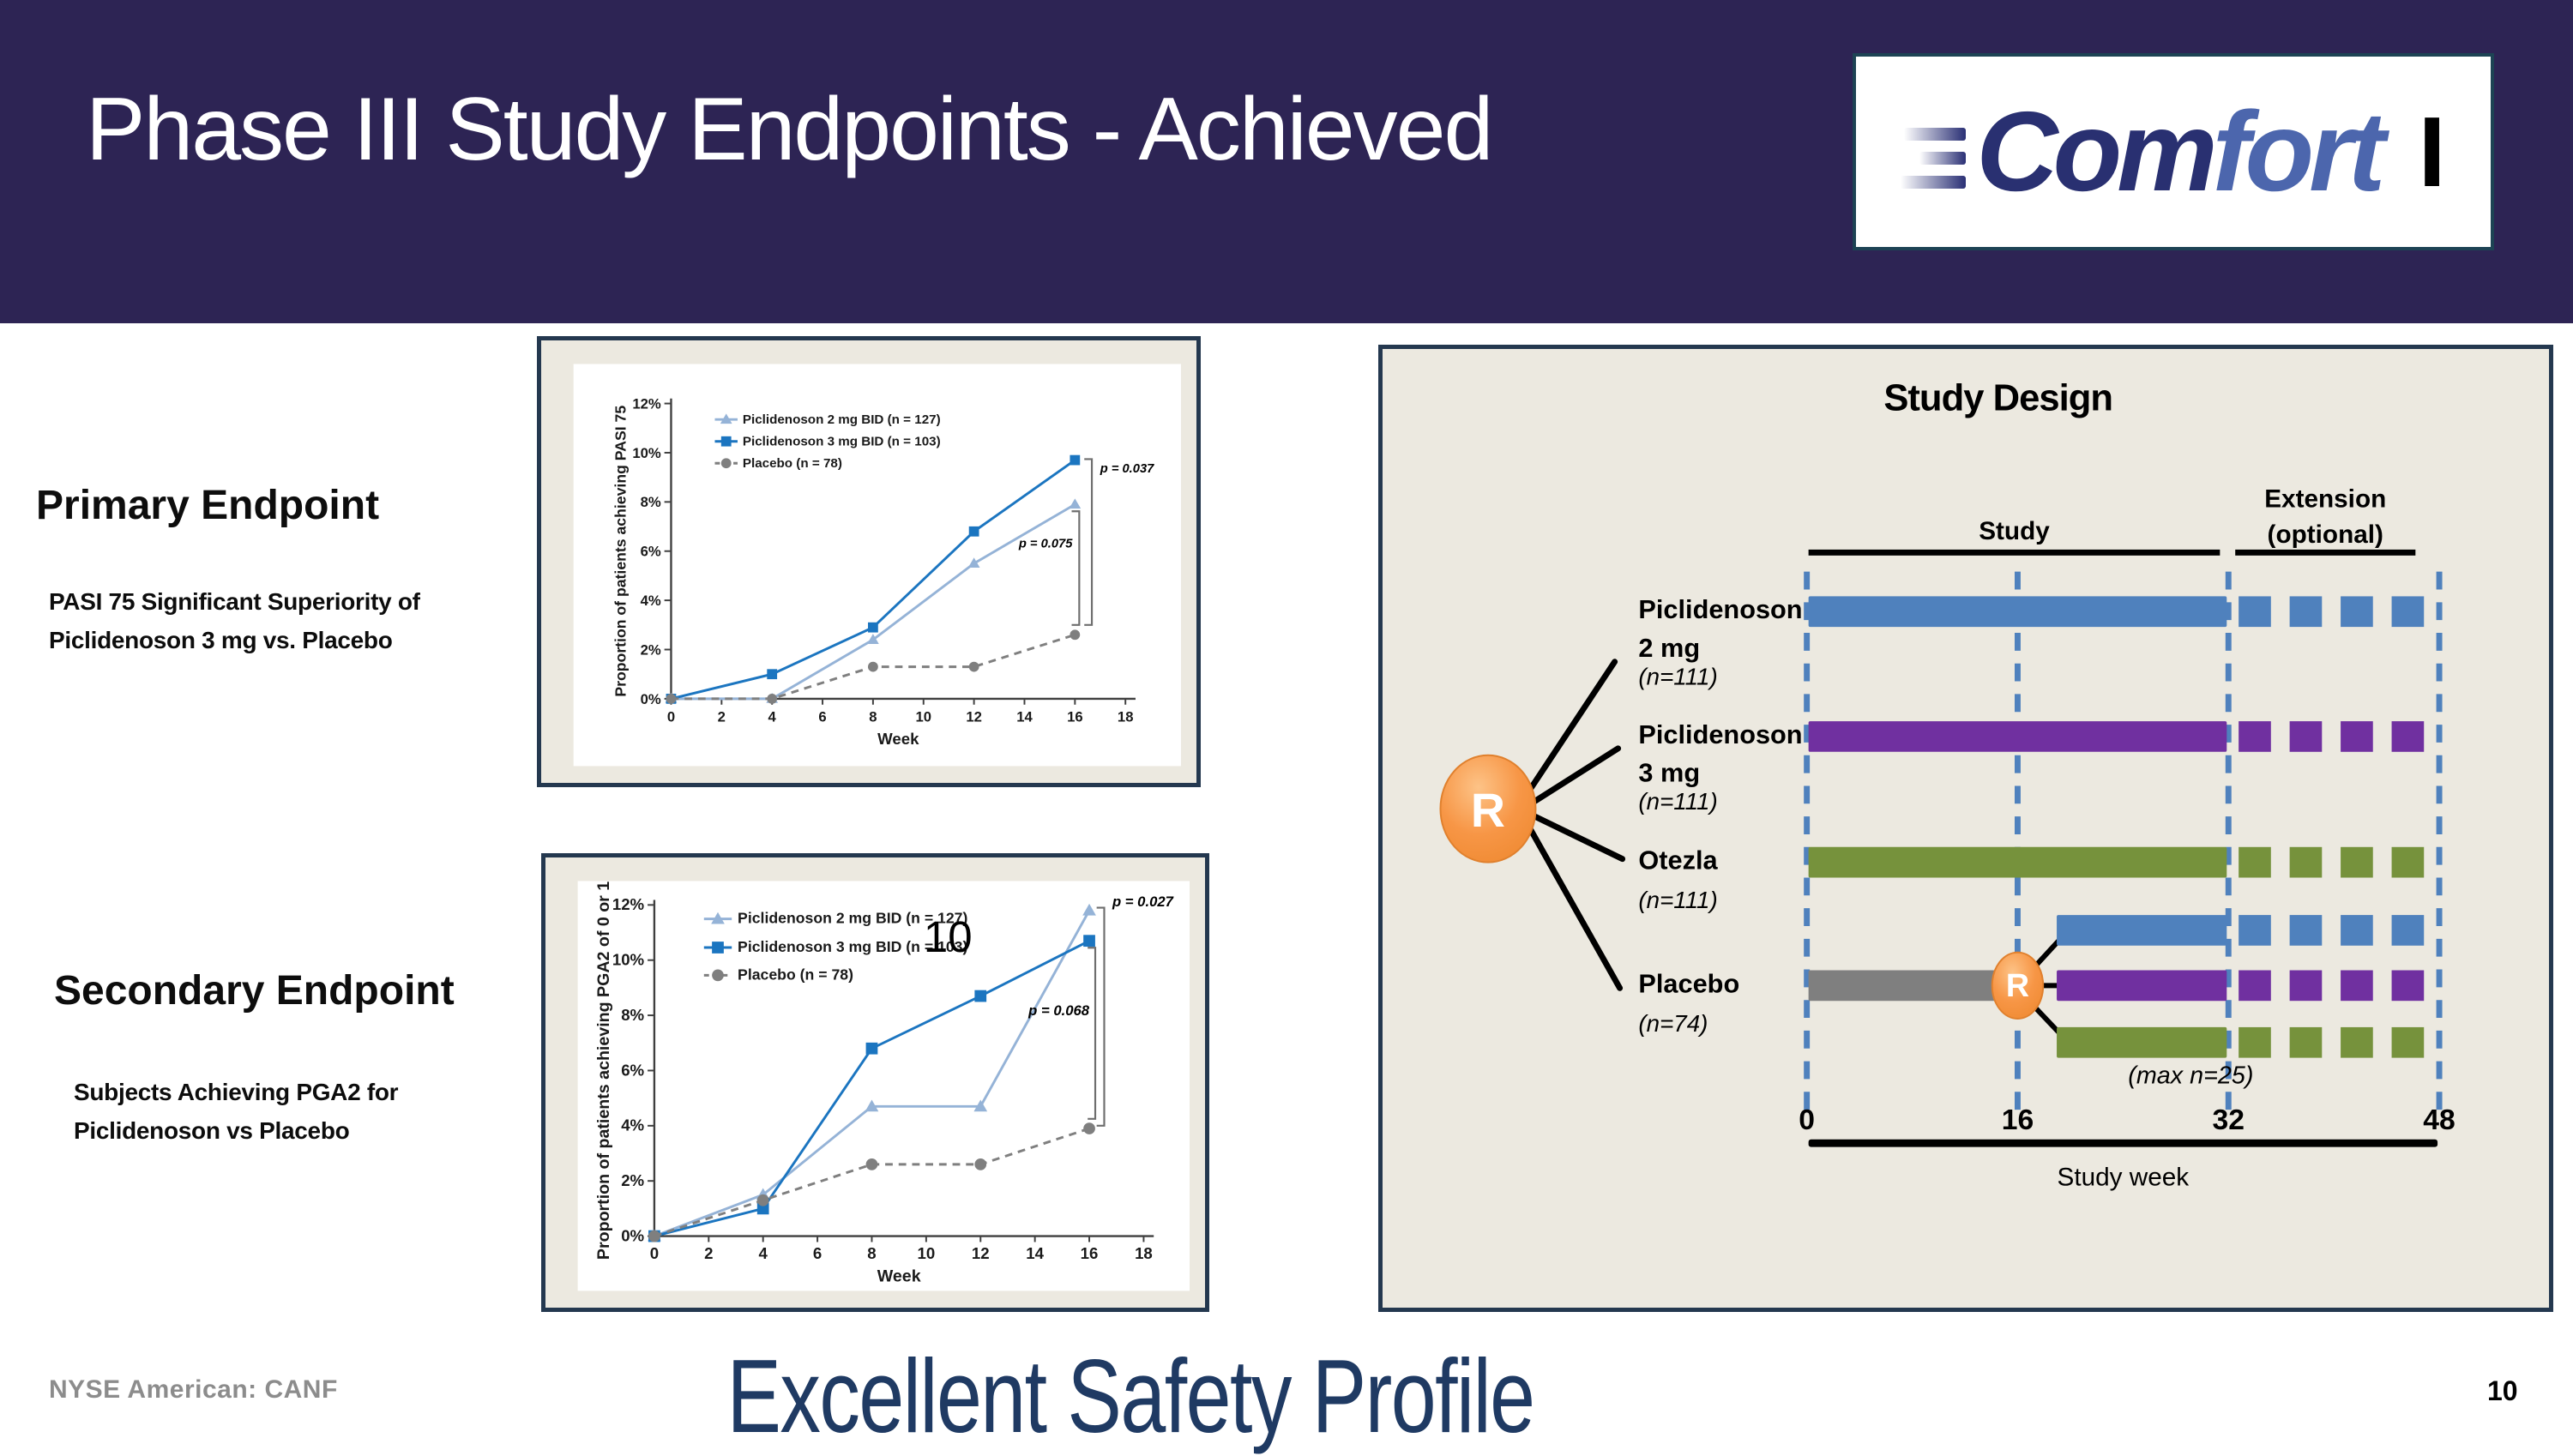  I want to click on phase-headers: Study Extension (optional), so click(2112, 520).